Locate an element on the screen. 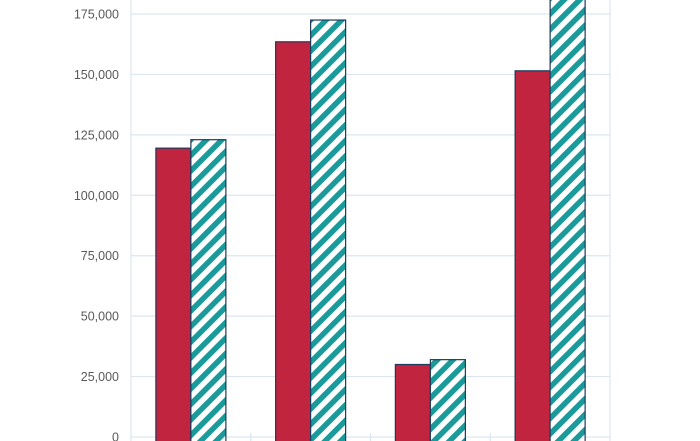  y-tick-label-5: 125,000 is located at coordinates (96, 135).